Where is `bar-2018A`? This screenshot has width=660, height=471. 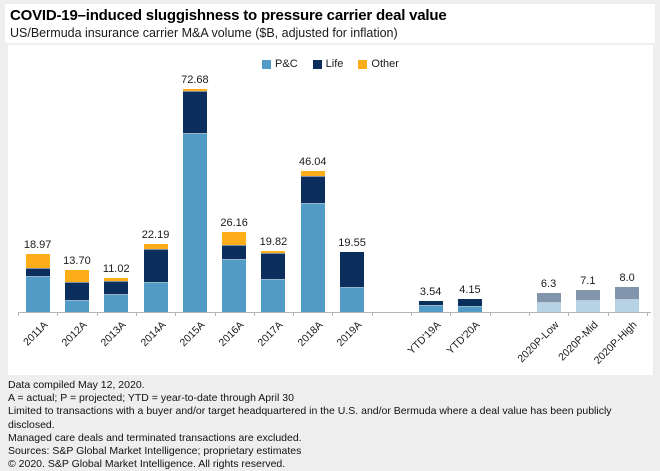
bar-2018A is located at coordinates (312, 241).